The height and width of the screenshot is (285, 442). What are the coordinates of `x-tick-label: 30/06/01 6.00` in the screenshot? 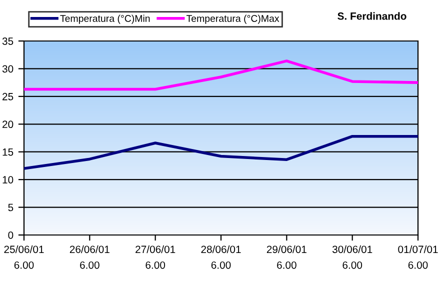 It's located at (352, 257).